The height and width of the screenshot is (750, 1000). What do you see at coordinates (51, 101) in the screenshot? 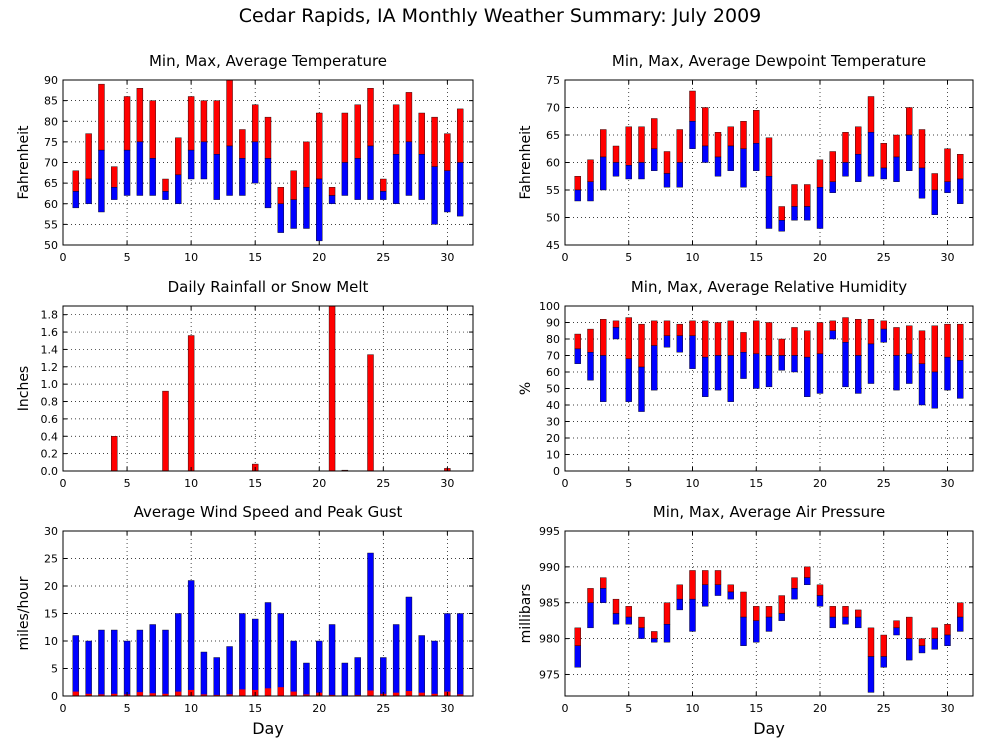
I see `y-tick-label: 85` at bounding box center [51, 101].